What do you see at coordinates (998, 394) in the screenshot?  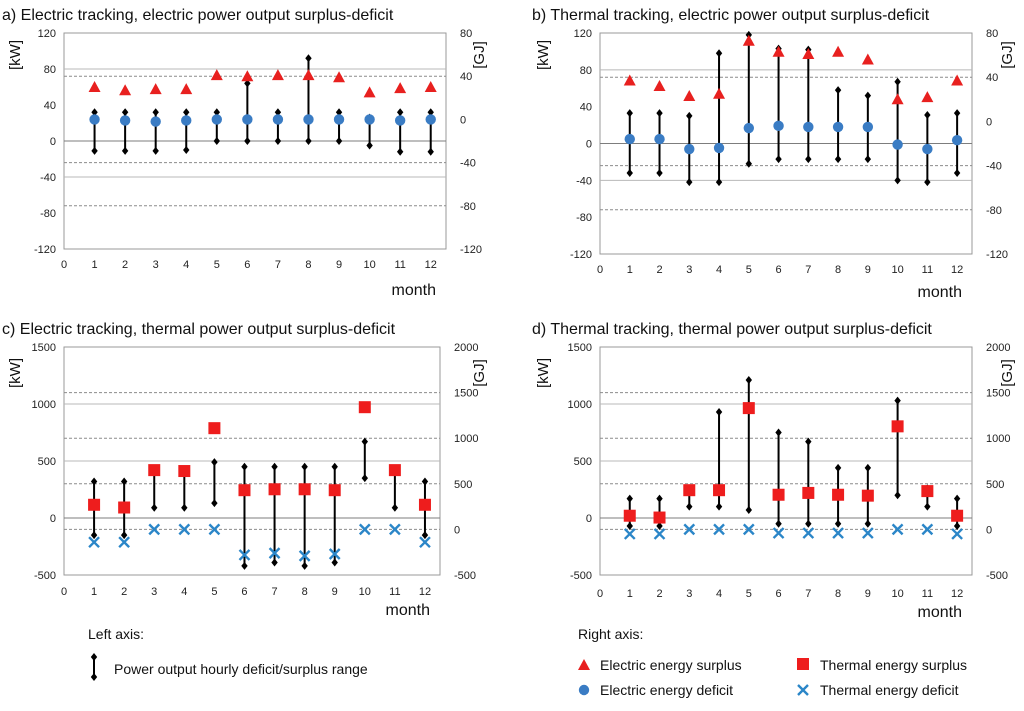 I see `right-tick-label: 1500` at bounding box center [998, 394].